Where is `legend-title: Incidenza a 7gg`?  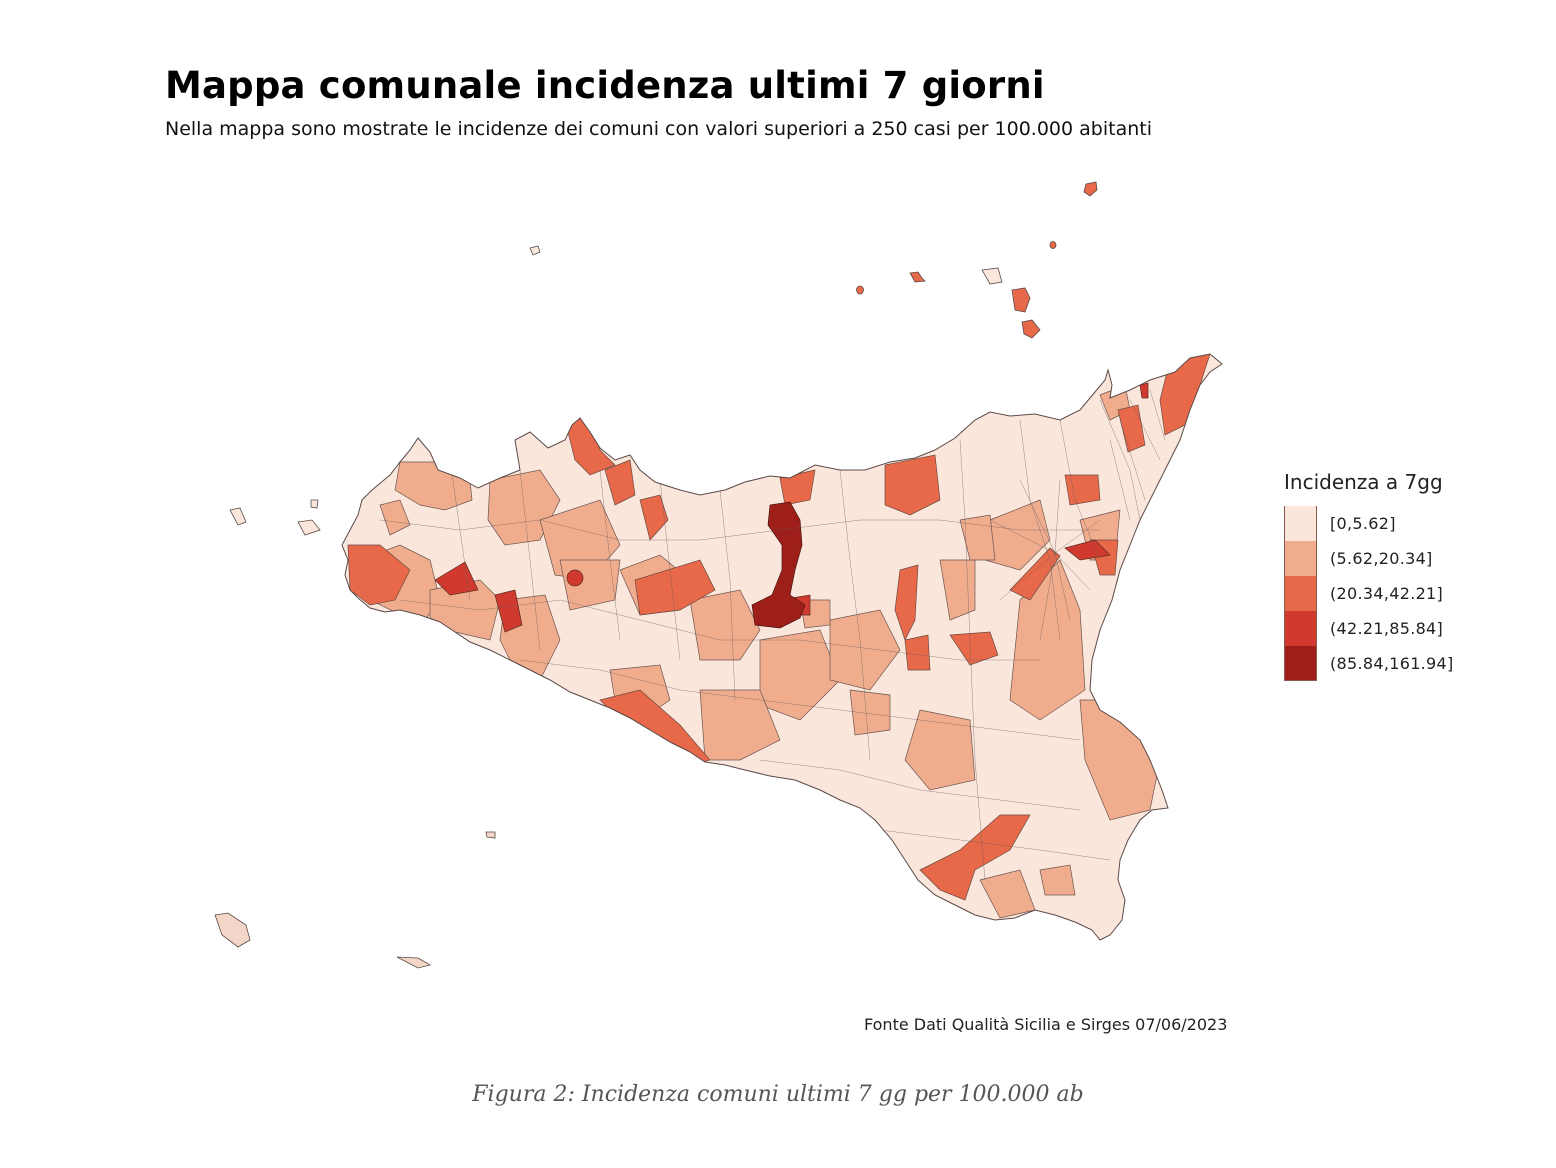
legend-title: Incidenza a 7gg is located at coordinates (1363, 482).